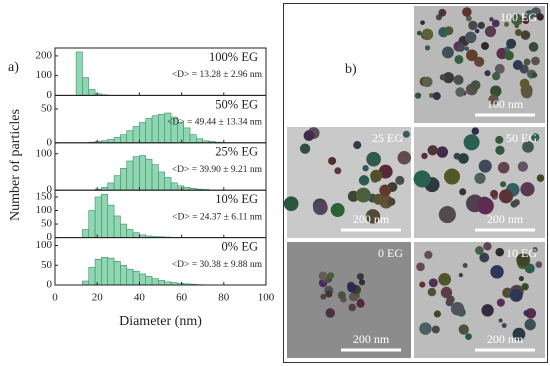 The width and height of the screenshot is (550, 366). What do you see at coordinates (236, 199) in the screenshot?
I see `panel-title: 10% EG` at bounding box center [236, 199].